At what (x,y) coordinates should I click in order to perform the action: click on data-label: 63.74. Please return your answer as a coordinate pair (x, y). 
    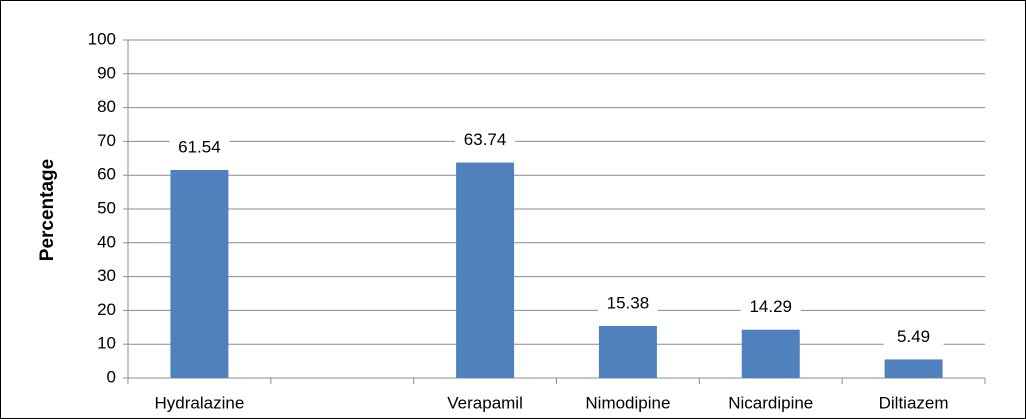
    Looking at the image, I should click on (485, 139).